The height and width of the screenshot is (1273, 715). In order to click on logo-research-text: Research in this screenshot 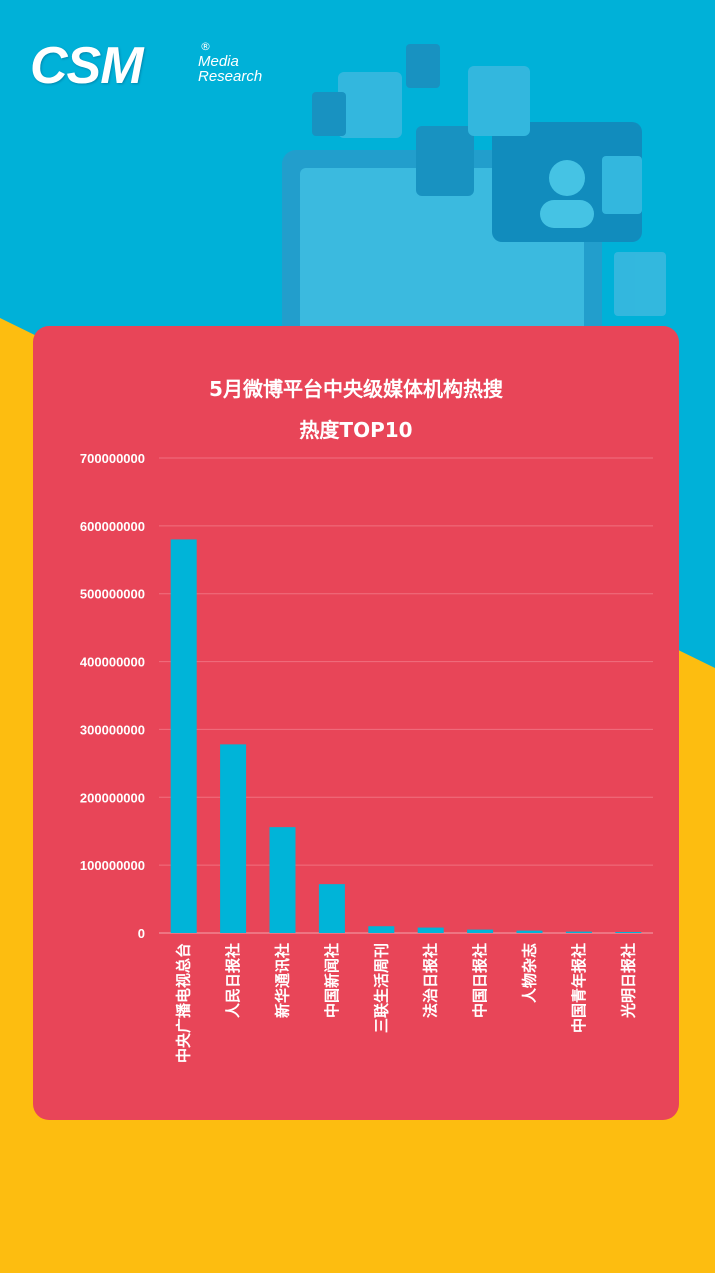, I will do `click(230, 76)`.